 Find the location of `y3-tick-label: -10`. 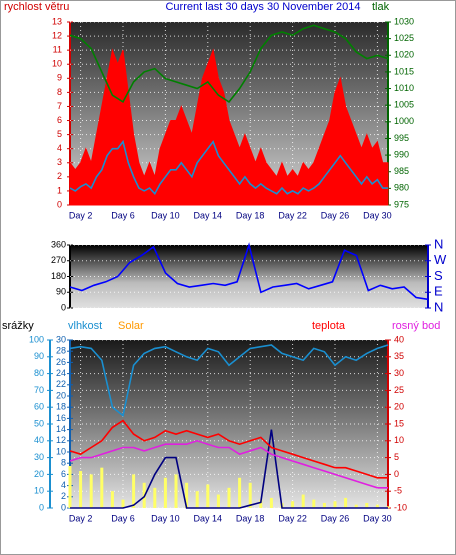

y3-tick-label: -10 is located at coordinates (400, 507).